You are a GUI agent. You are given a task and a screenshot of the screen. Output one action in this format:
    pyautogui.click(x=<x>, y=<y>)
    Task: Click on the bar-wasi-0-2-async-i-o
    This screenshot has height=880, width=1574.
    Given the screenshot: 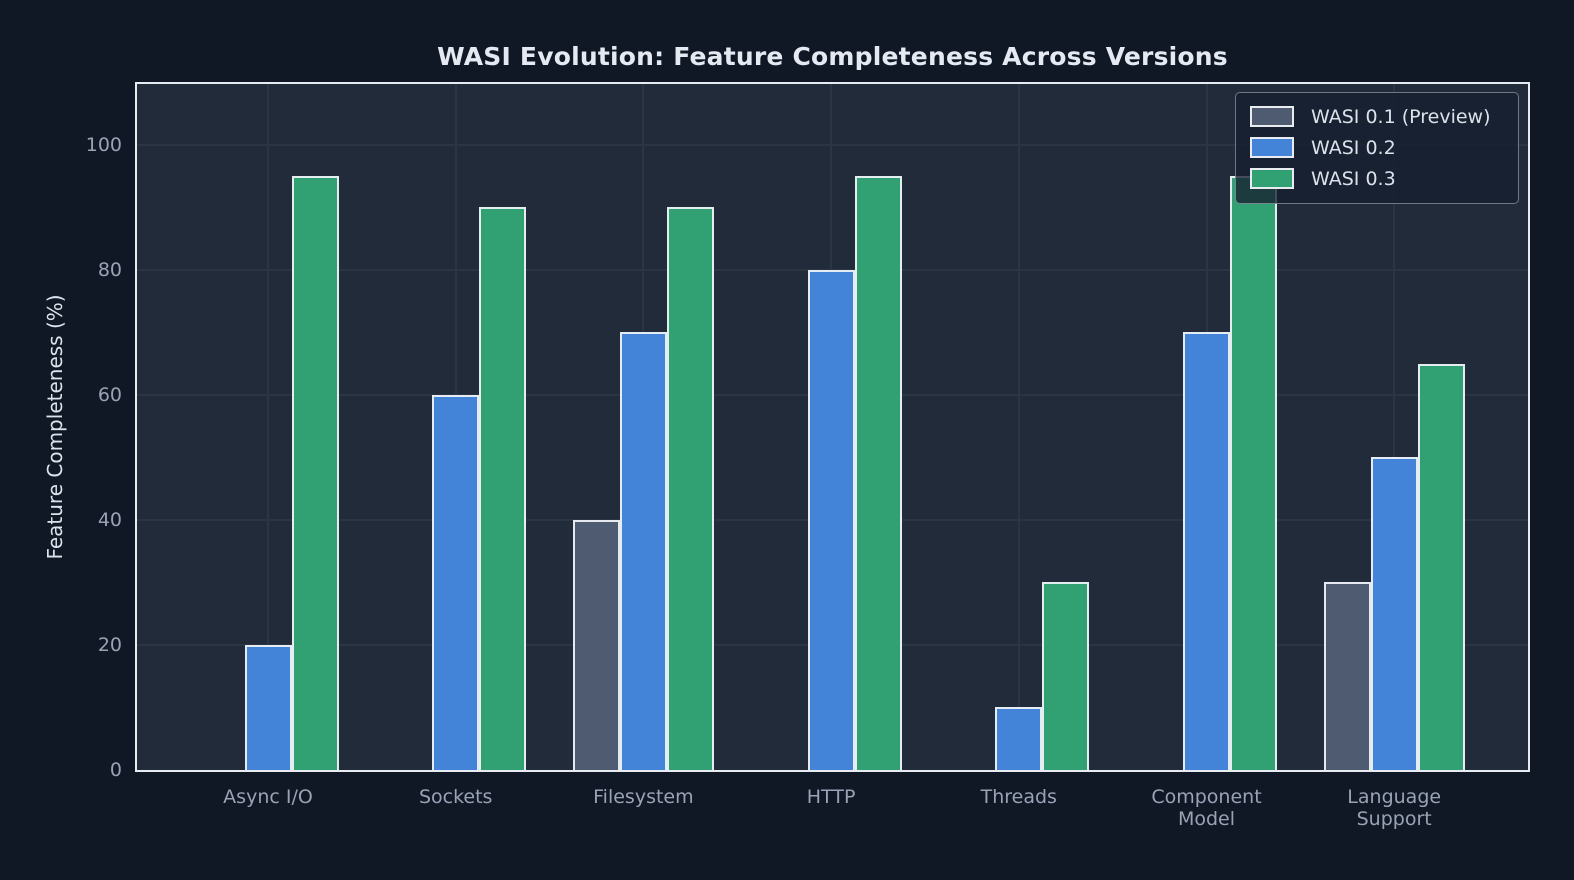 What is the action you would take?
    pyautogui.click(x=268, y=707)
    